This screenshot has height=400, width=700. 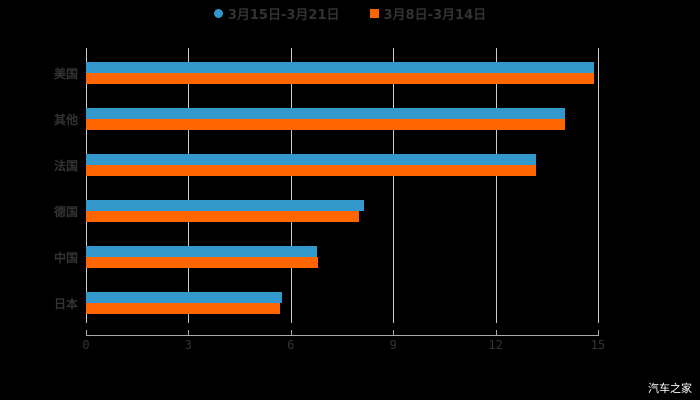 I want to click on x-tick-label: 6, so click(x=291, y=345).